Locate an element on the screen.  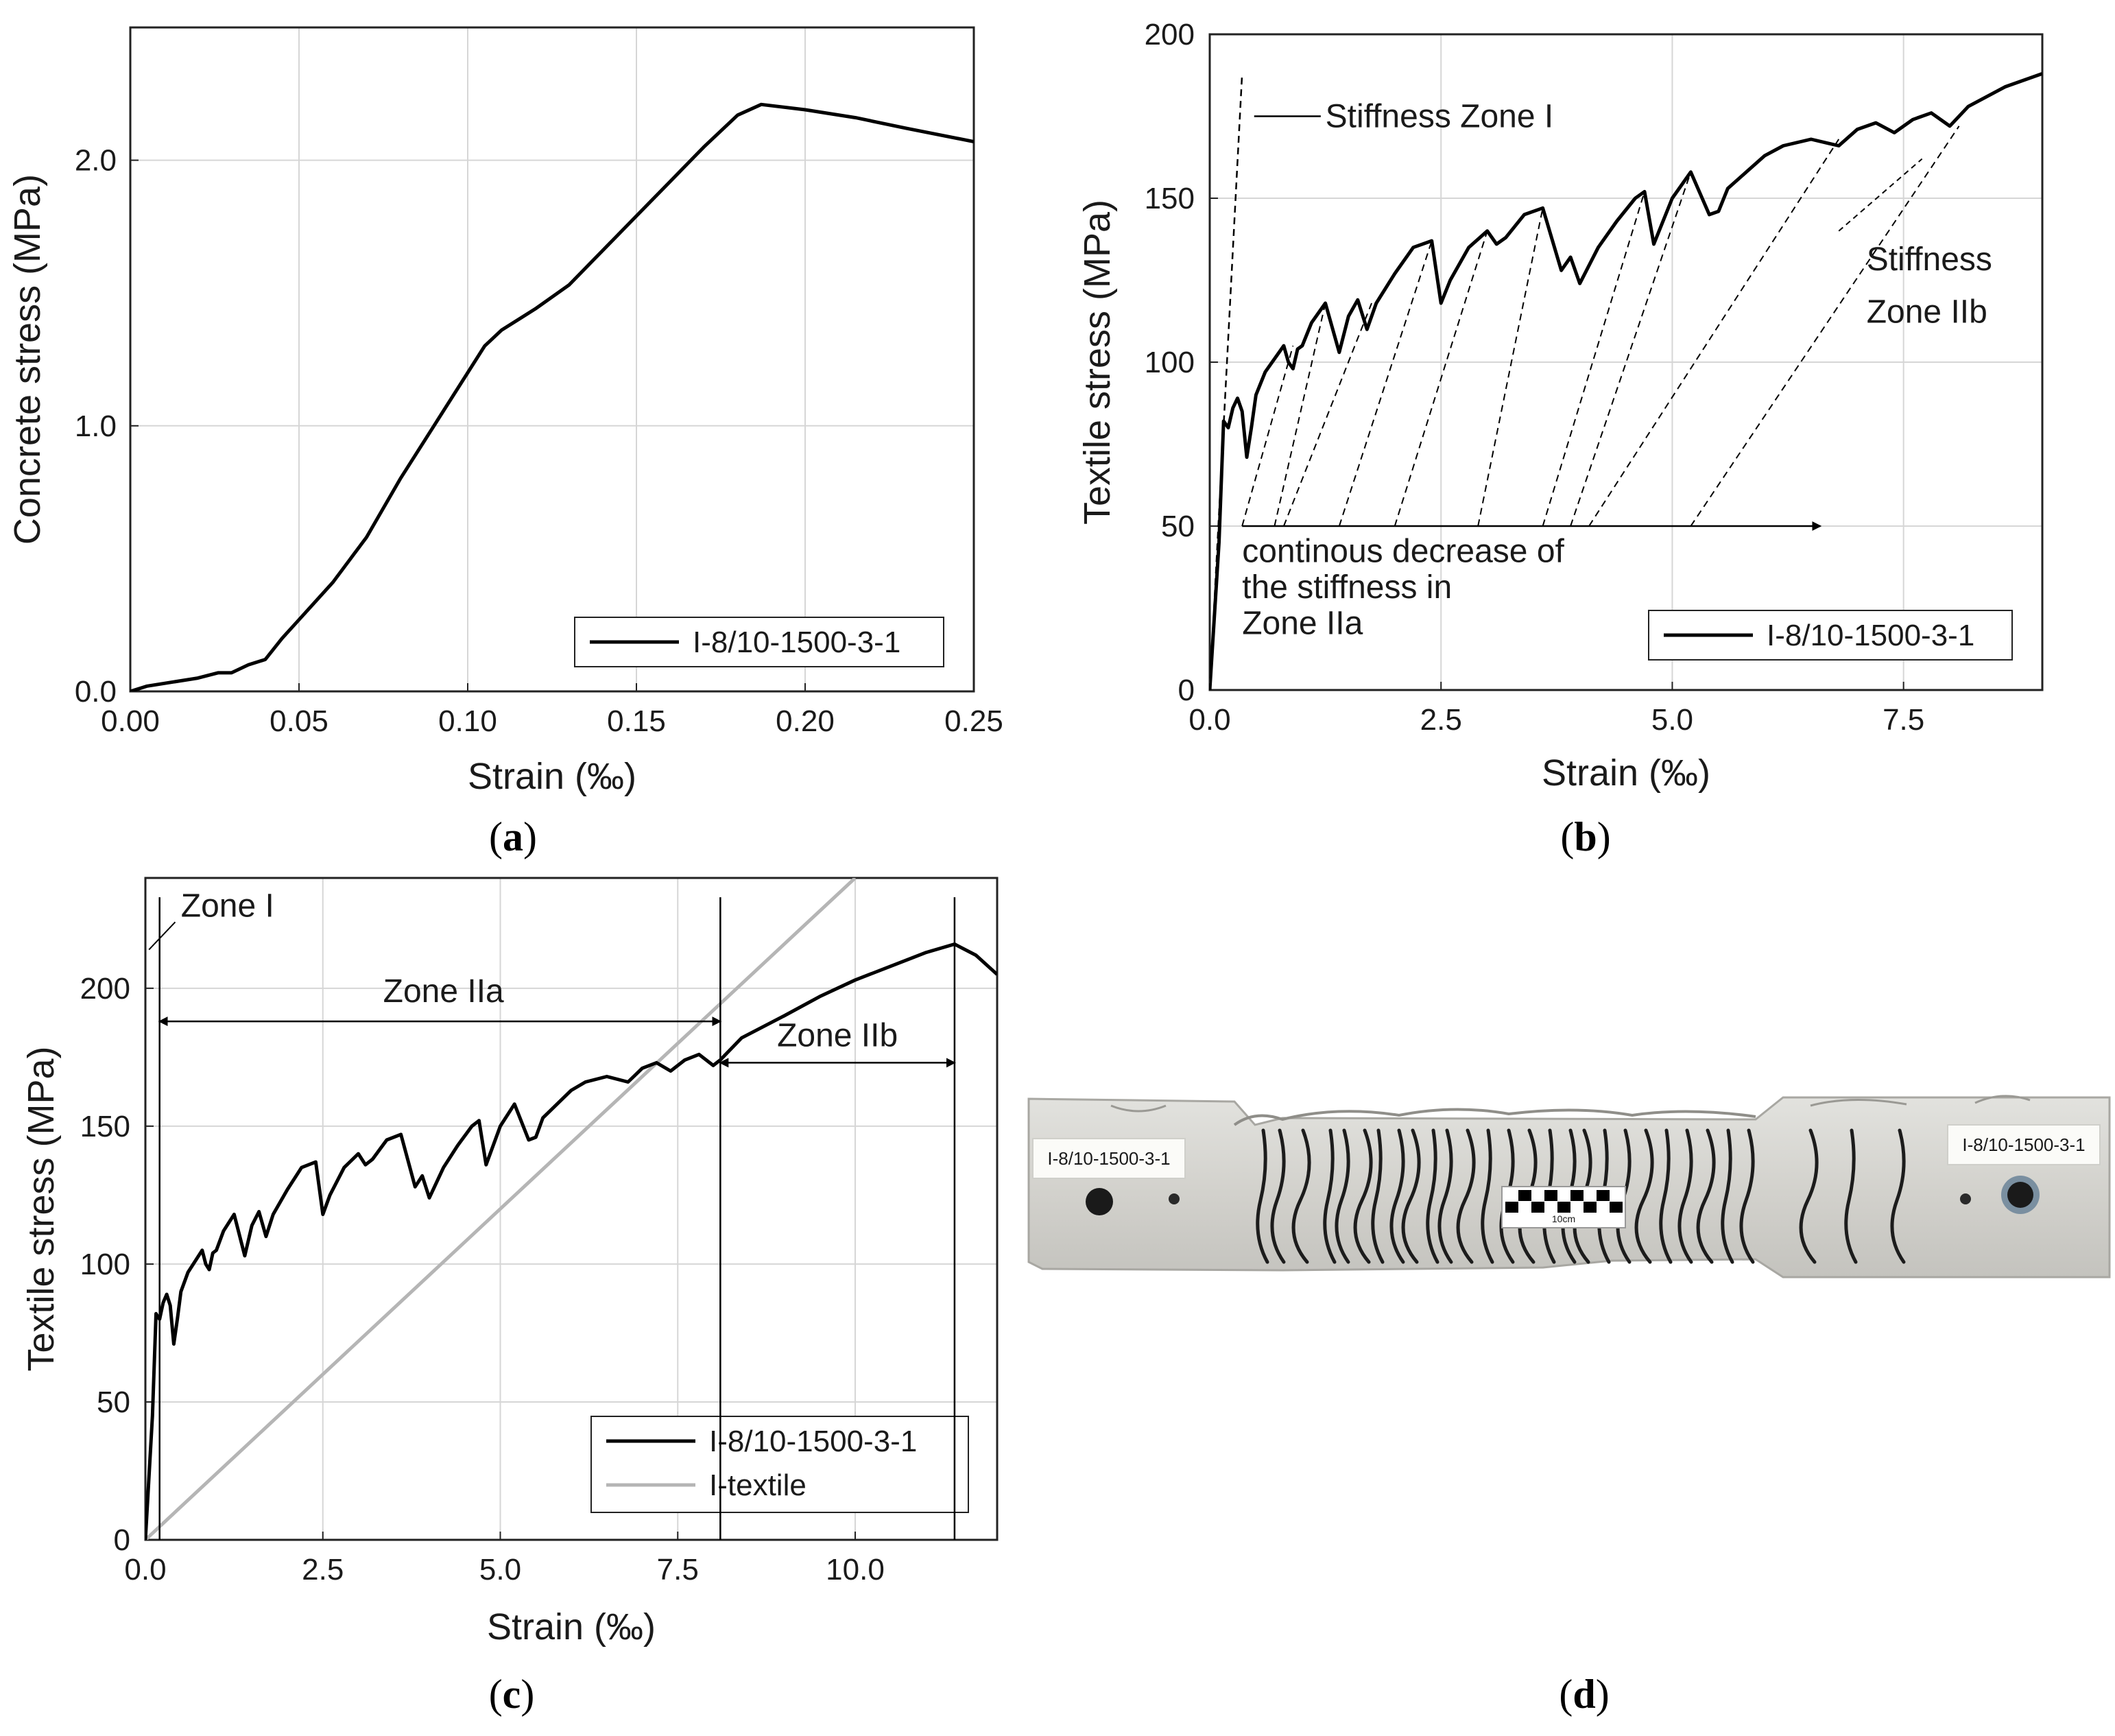
scale-bar-label: 10cm is located at coordinates (1564, 1218).